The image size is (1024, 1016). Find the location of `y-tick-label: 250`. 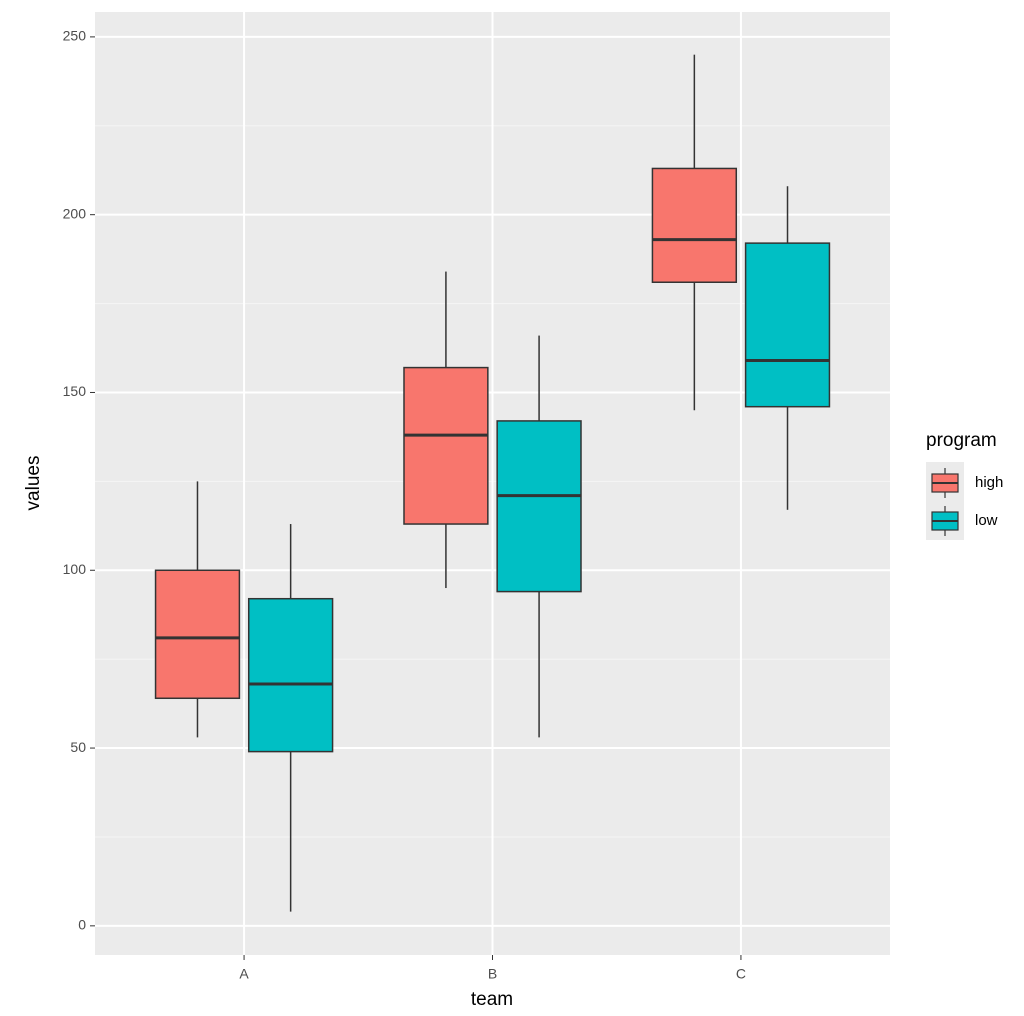

y-tick-label: 250 is located at coordinates (75, 36).